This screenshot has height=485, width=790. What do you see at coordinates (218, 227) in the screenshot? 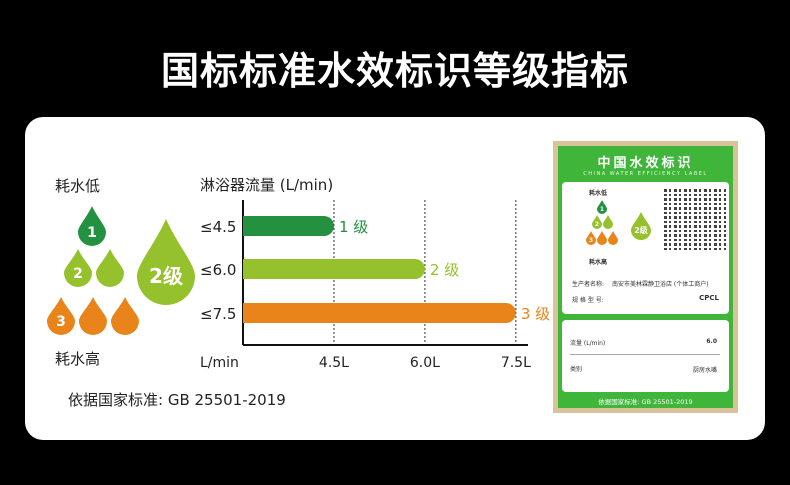
I see `y-category-label: ≤4.5` at bounding box center [218, 227].